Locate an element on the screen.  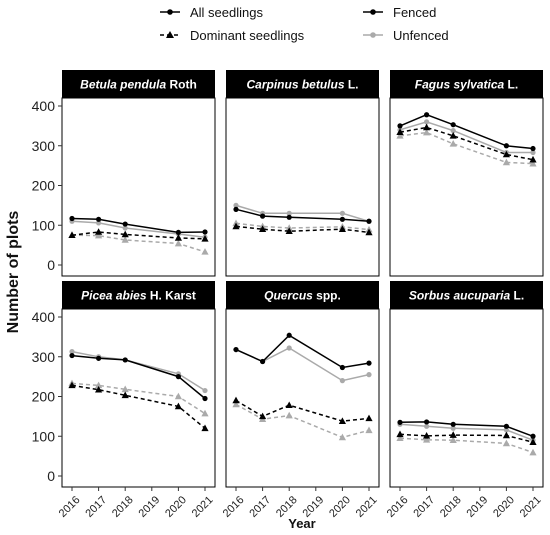
legend-label-dominant: Dominant seedlings is located at coordinates (247, 35).